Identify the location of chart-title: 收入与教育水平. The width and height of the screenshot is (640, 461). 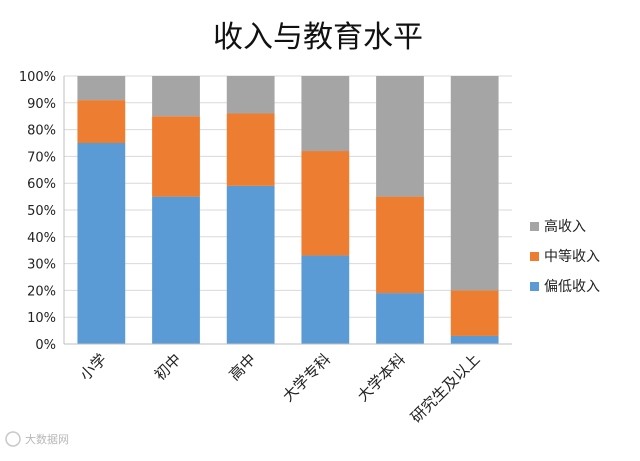
(318, 37).